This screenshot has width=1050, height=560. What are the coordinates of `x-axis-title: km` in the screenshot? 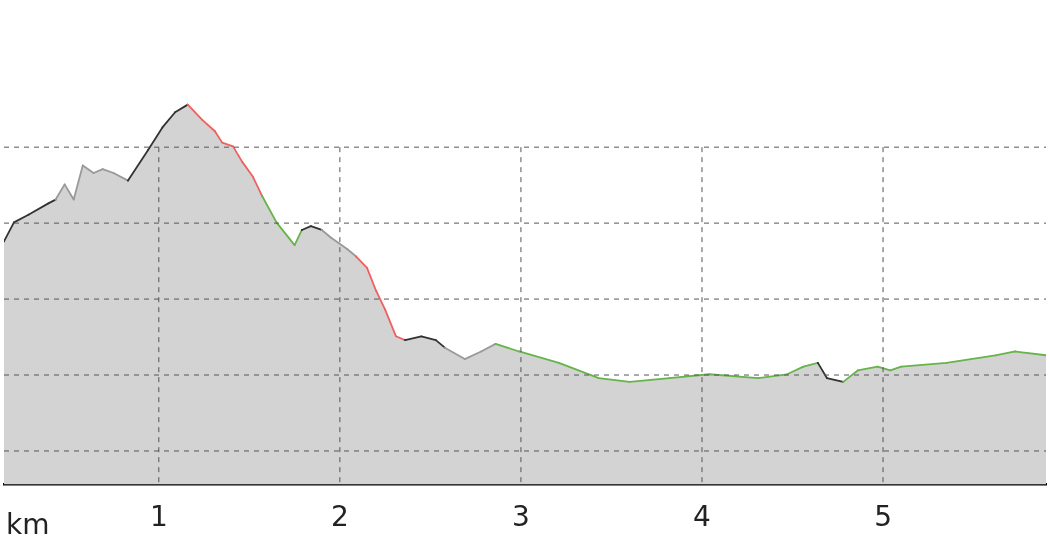 It's located at (28, 524).